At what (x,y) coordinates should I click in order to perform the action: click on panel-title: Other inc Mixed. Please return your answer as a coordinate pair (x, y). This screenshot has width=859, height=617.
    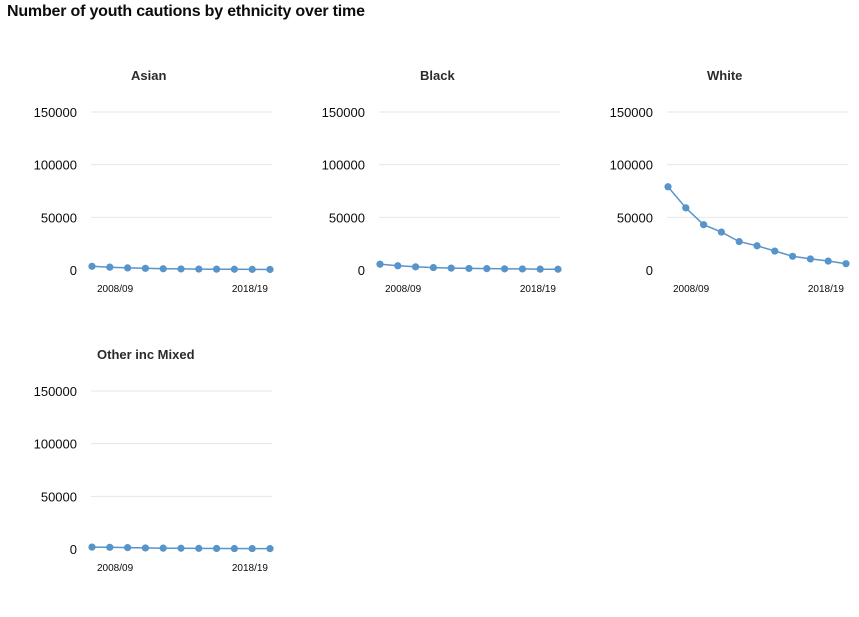
    Looking at the image, I should click on (146, 354).